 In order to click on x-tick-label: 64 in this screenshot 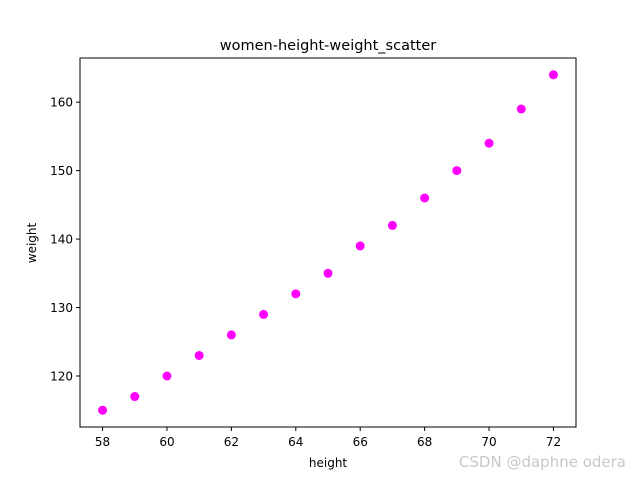, I will do `click(295, 442)`.